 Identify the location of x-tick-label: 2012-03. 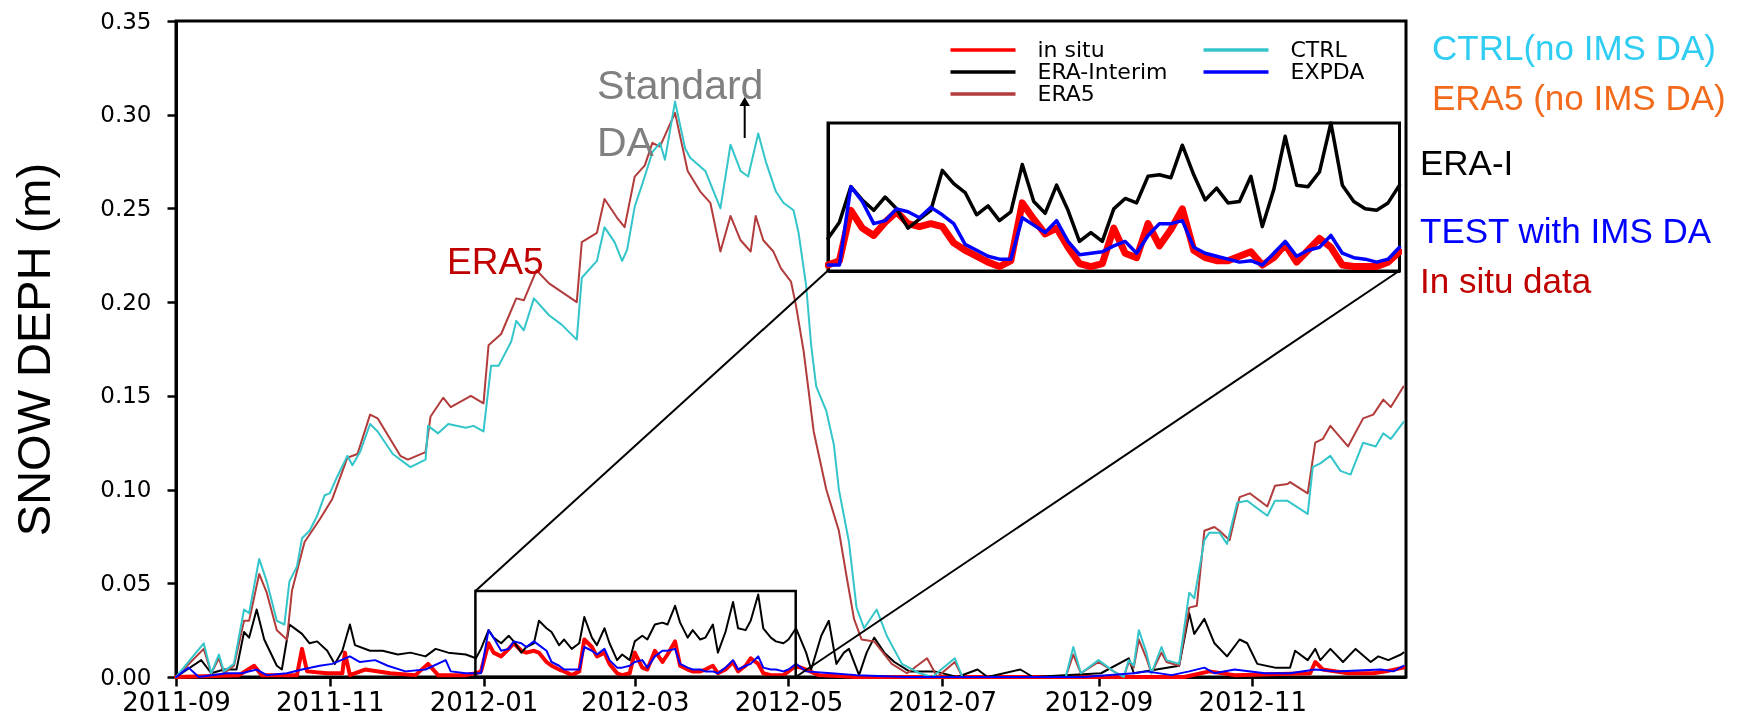
(635, 701).